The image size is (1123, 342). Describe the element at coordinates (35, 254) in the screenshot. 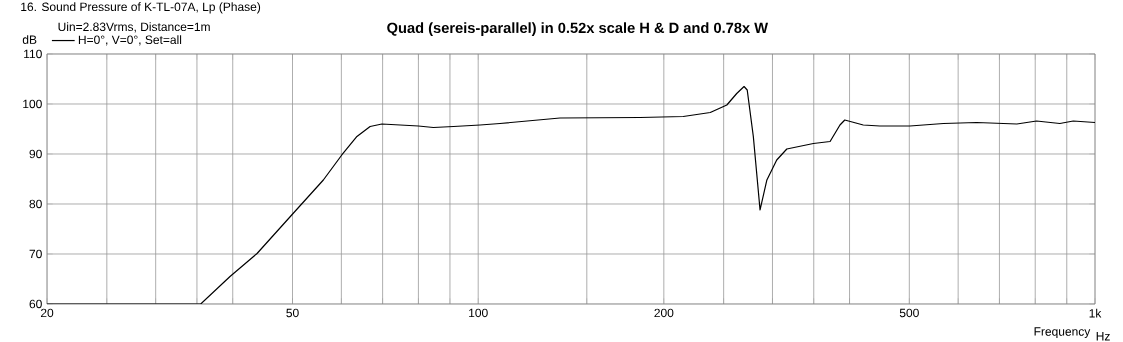

I see `y-tick-label: 70` at that location.